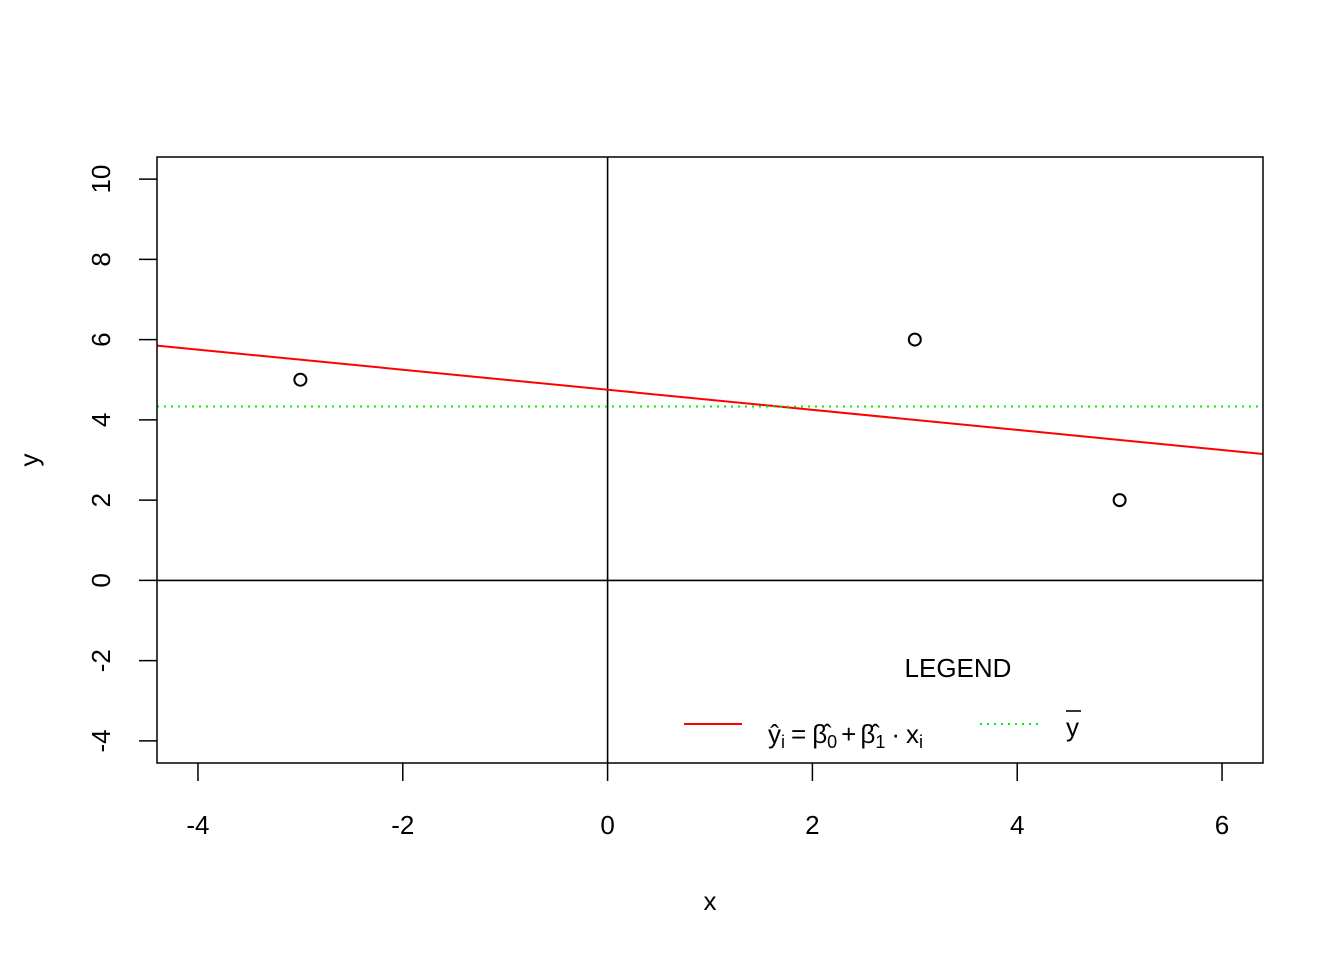 The width and height of the screenshot is (1344, 960). Describe the element at coordinates (101, 740) in the screenshot. I see `y-tick-label: -4` at that location.